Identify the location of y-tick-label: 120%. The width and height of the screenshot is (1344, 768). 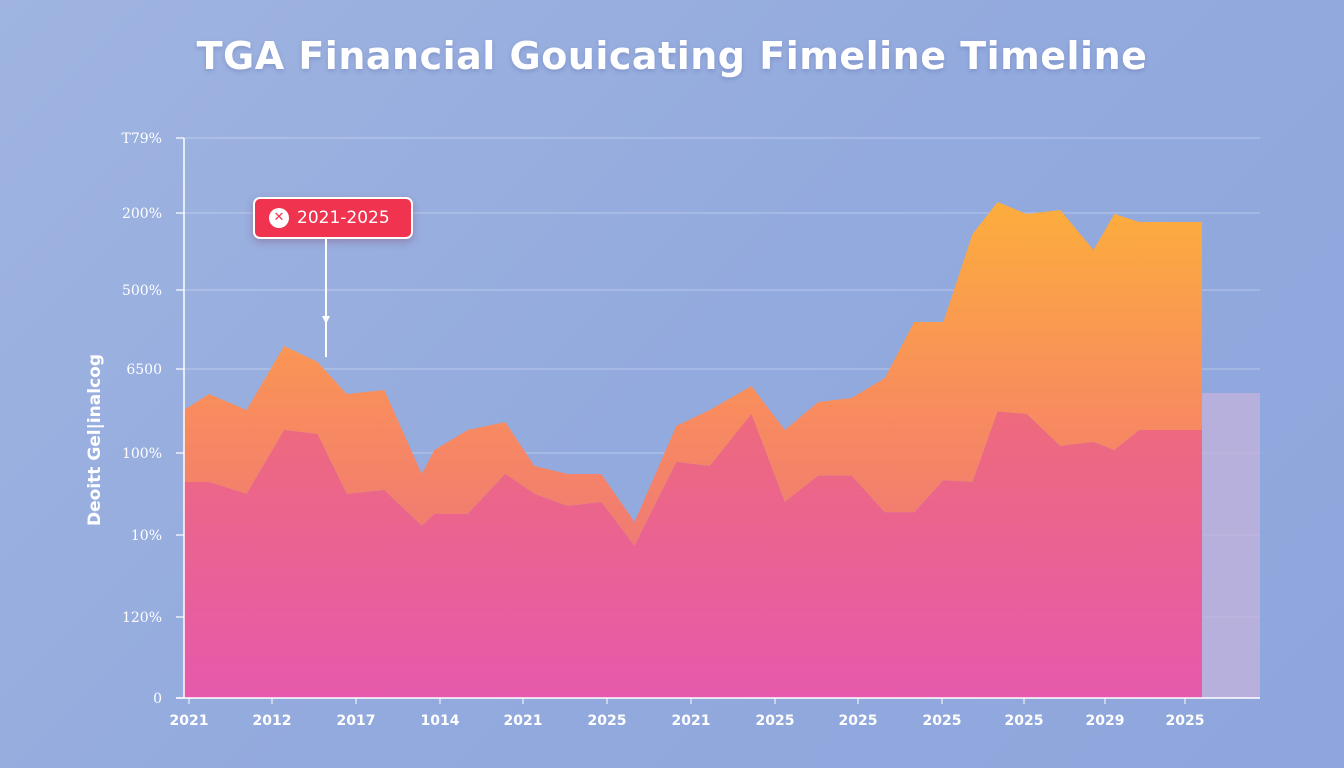
(142, 618).